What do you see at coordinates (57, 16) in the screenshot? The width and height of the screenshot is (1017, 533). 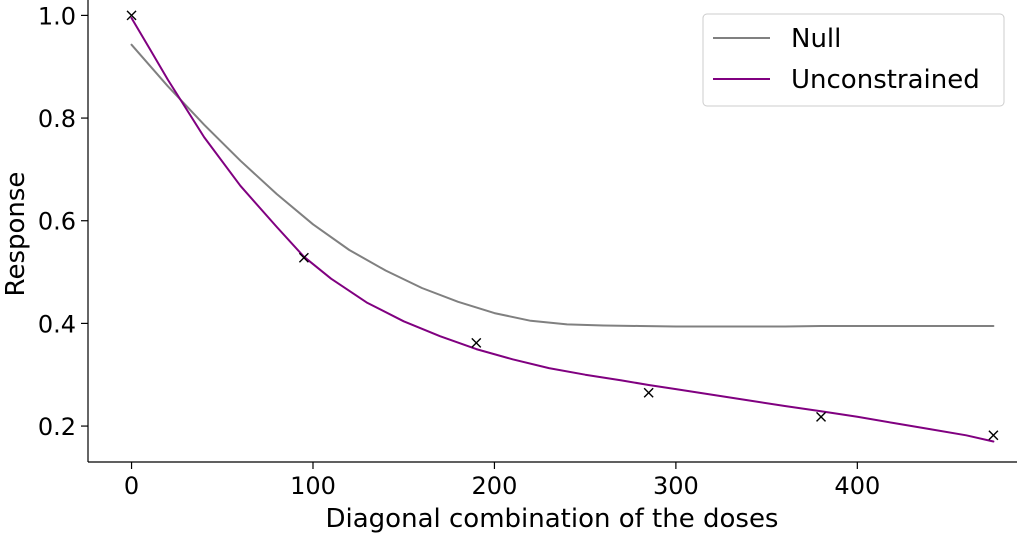 I see `y-tick-label: 1.0` at bounding box center [57, 16].